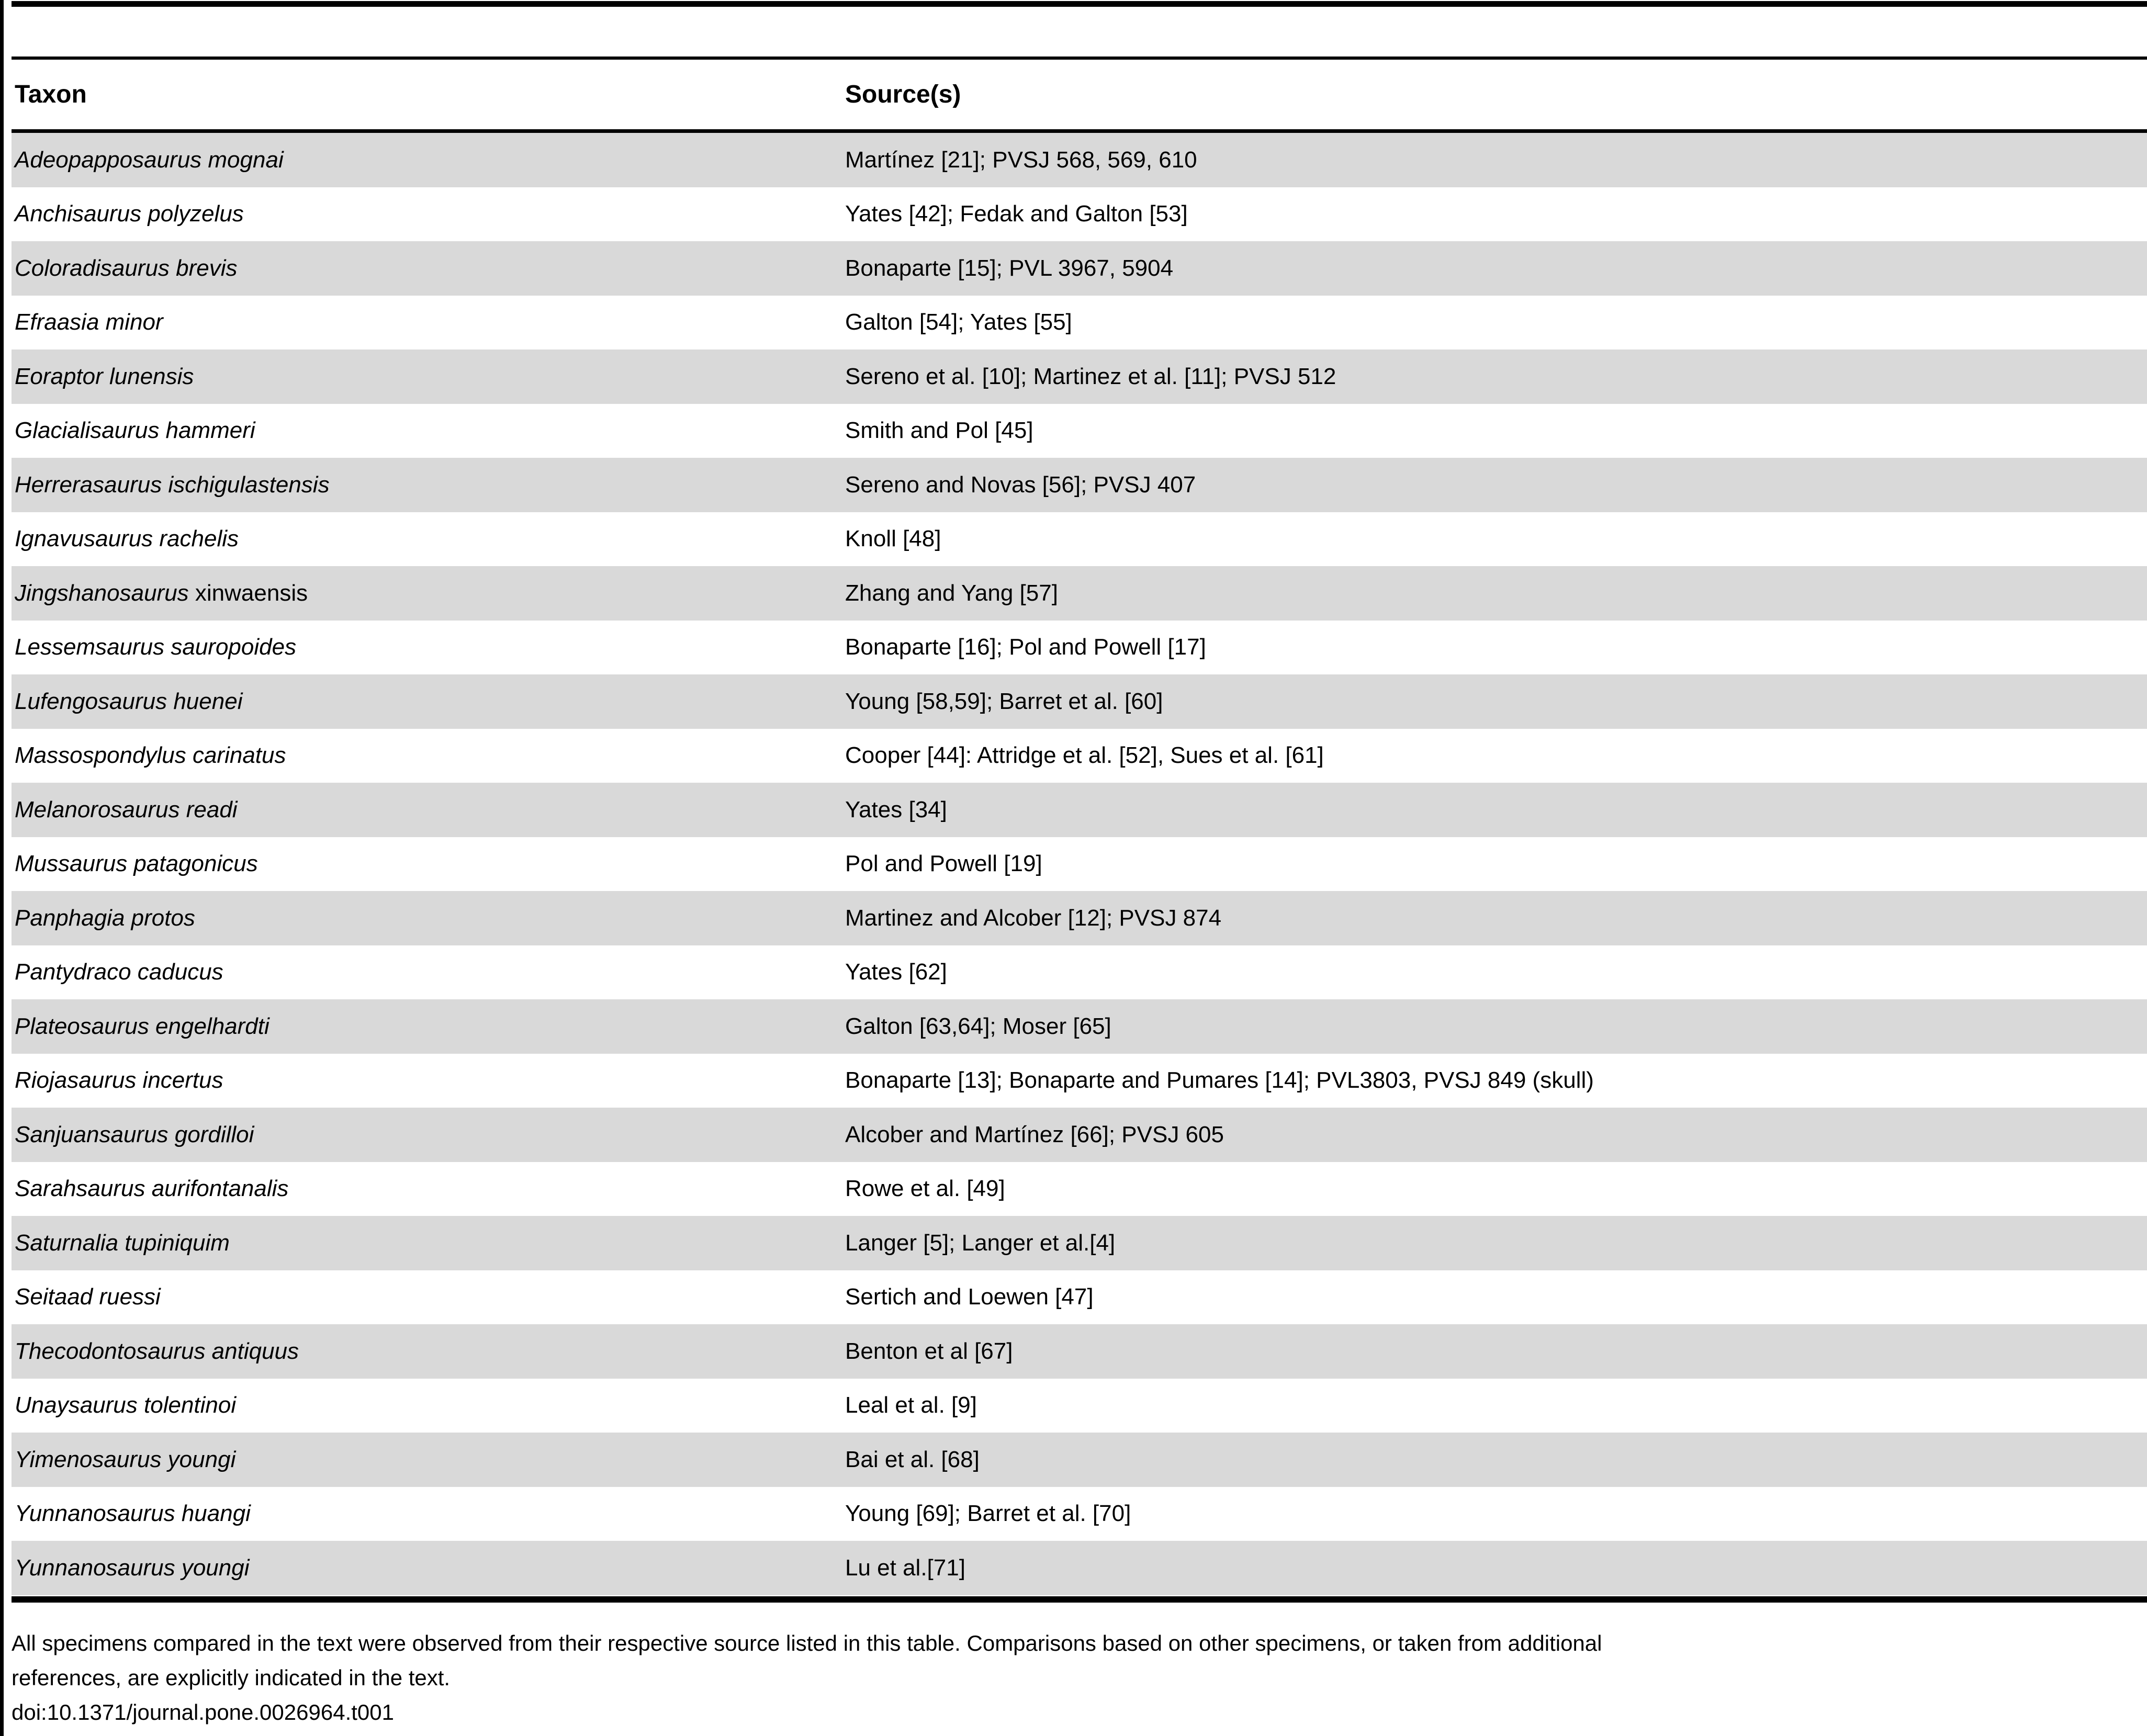 The height and width of the screenshot is (1736, 2147). Describe the element at coordinates (428, 1135) in the screenshot. I see `taxon-cell: Sanjuansaurus gordilloi` at that location.